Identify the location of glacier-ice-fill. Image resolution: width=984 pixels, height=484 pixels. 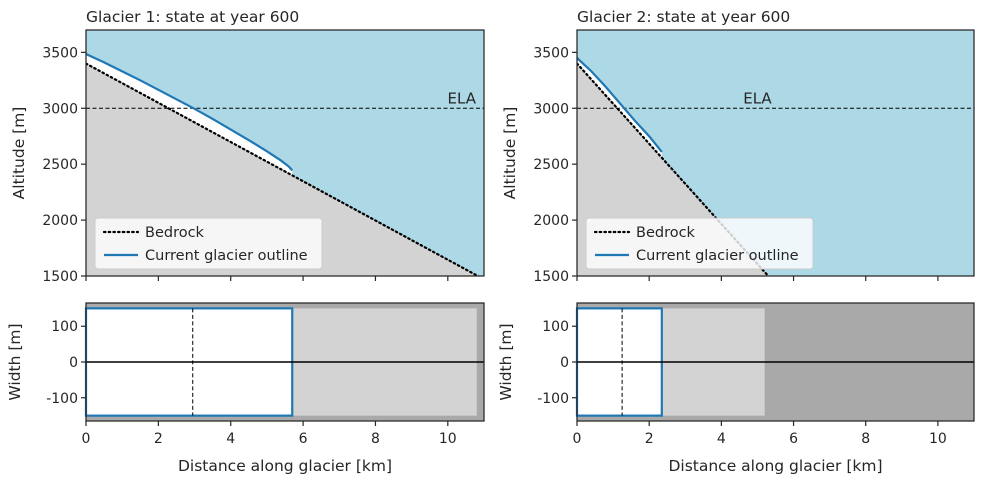
(189, 115).